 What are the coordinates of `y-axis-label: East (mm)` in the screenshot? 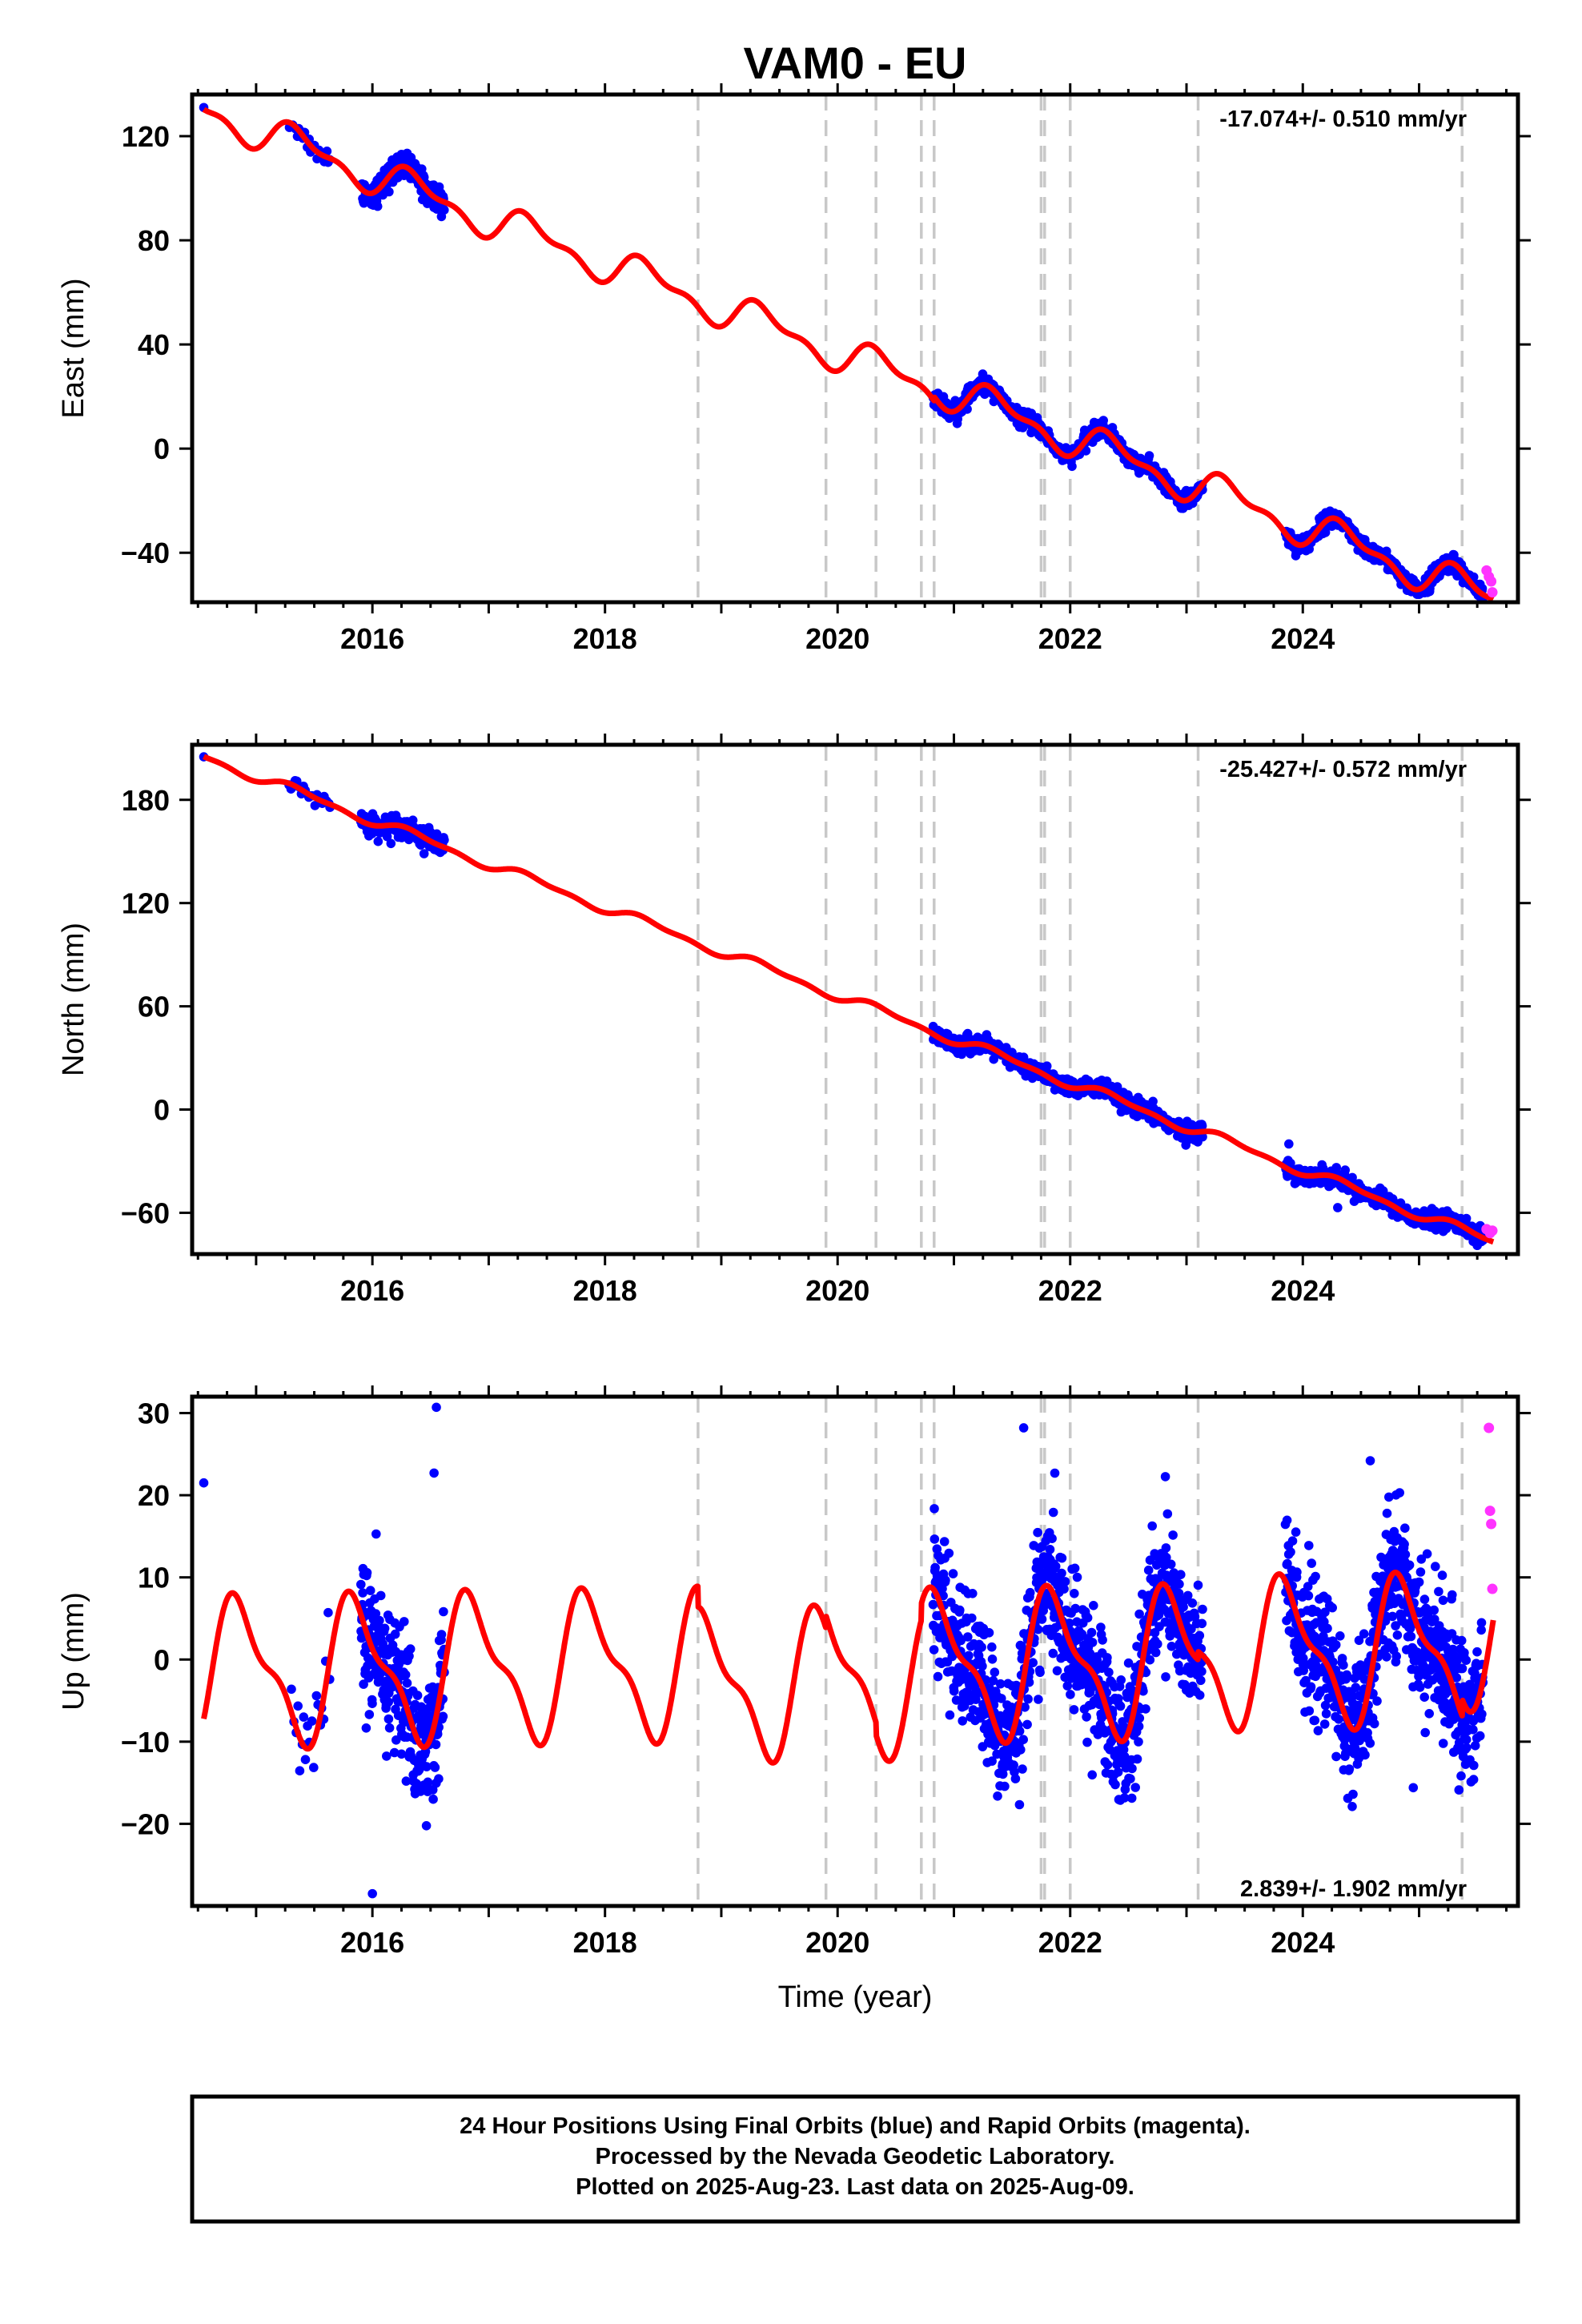 It's located at (74, 348).